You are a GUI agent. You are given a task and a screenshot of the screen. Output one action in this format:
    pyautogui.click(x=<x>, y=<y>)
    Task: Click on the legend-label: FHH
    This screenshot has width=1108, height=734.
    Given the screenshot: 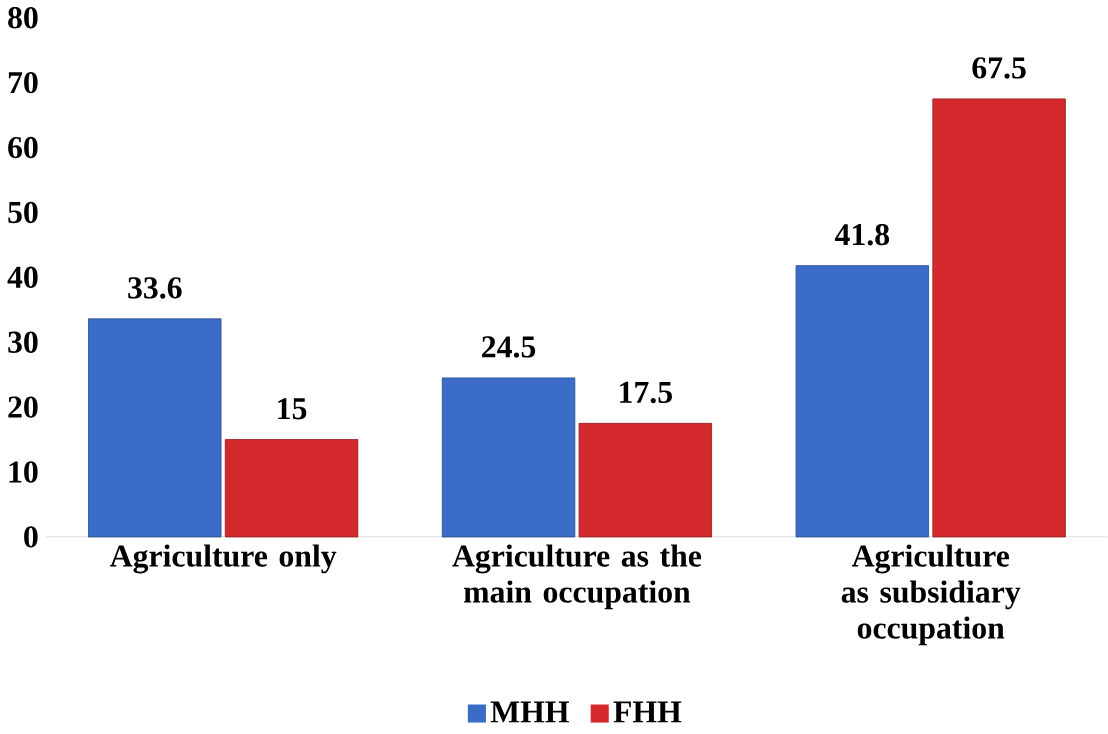 What is the action you would take?
    pyautogui.click(x=647, y=712)
    